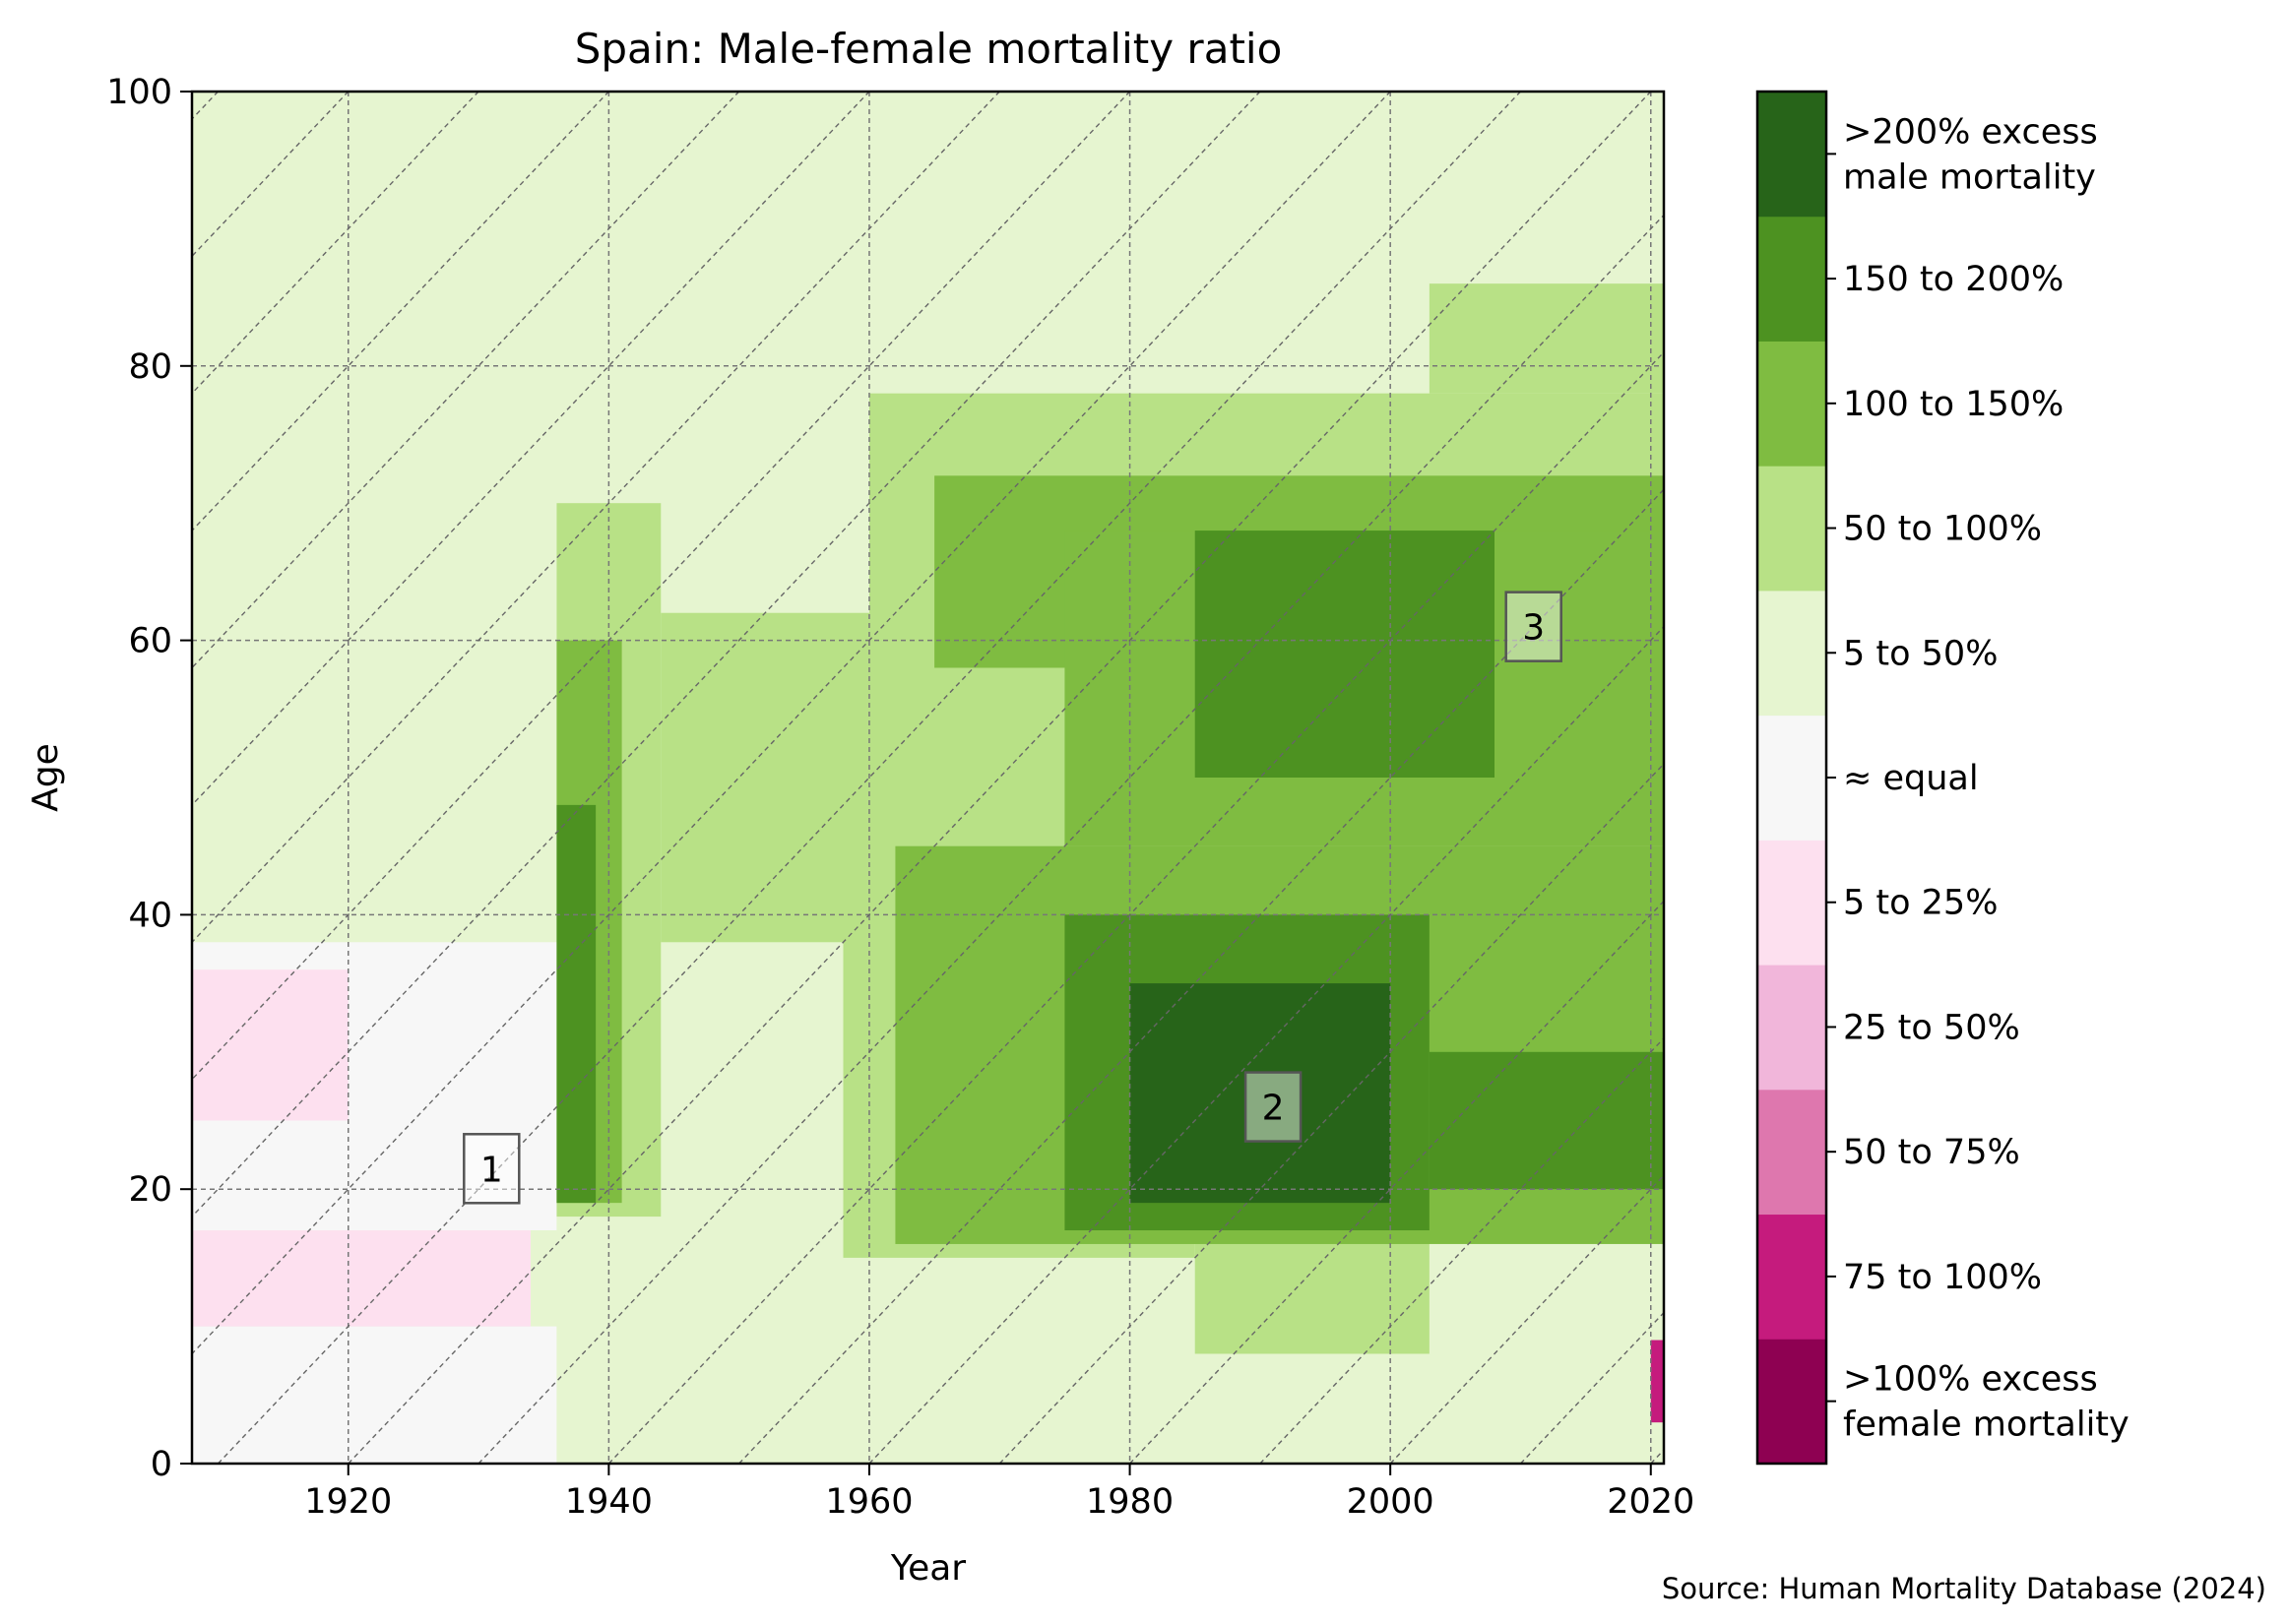 This screenshot has width=2289, height=1624. Describe the element at coordinates (1964, 1588) in the screenshot. I see `source-note: Source: Human Mortality Database (2024)` at that location.